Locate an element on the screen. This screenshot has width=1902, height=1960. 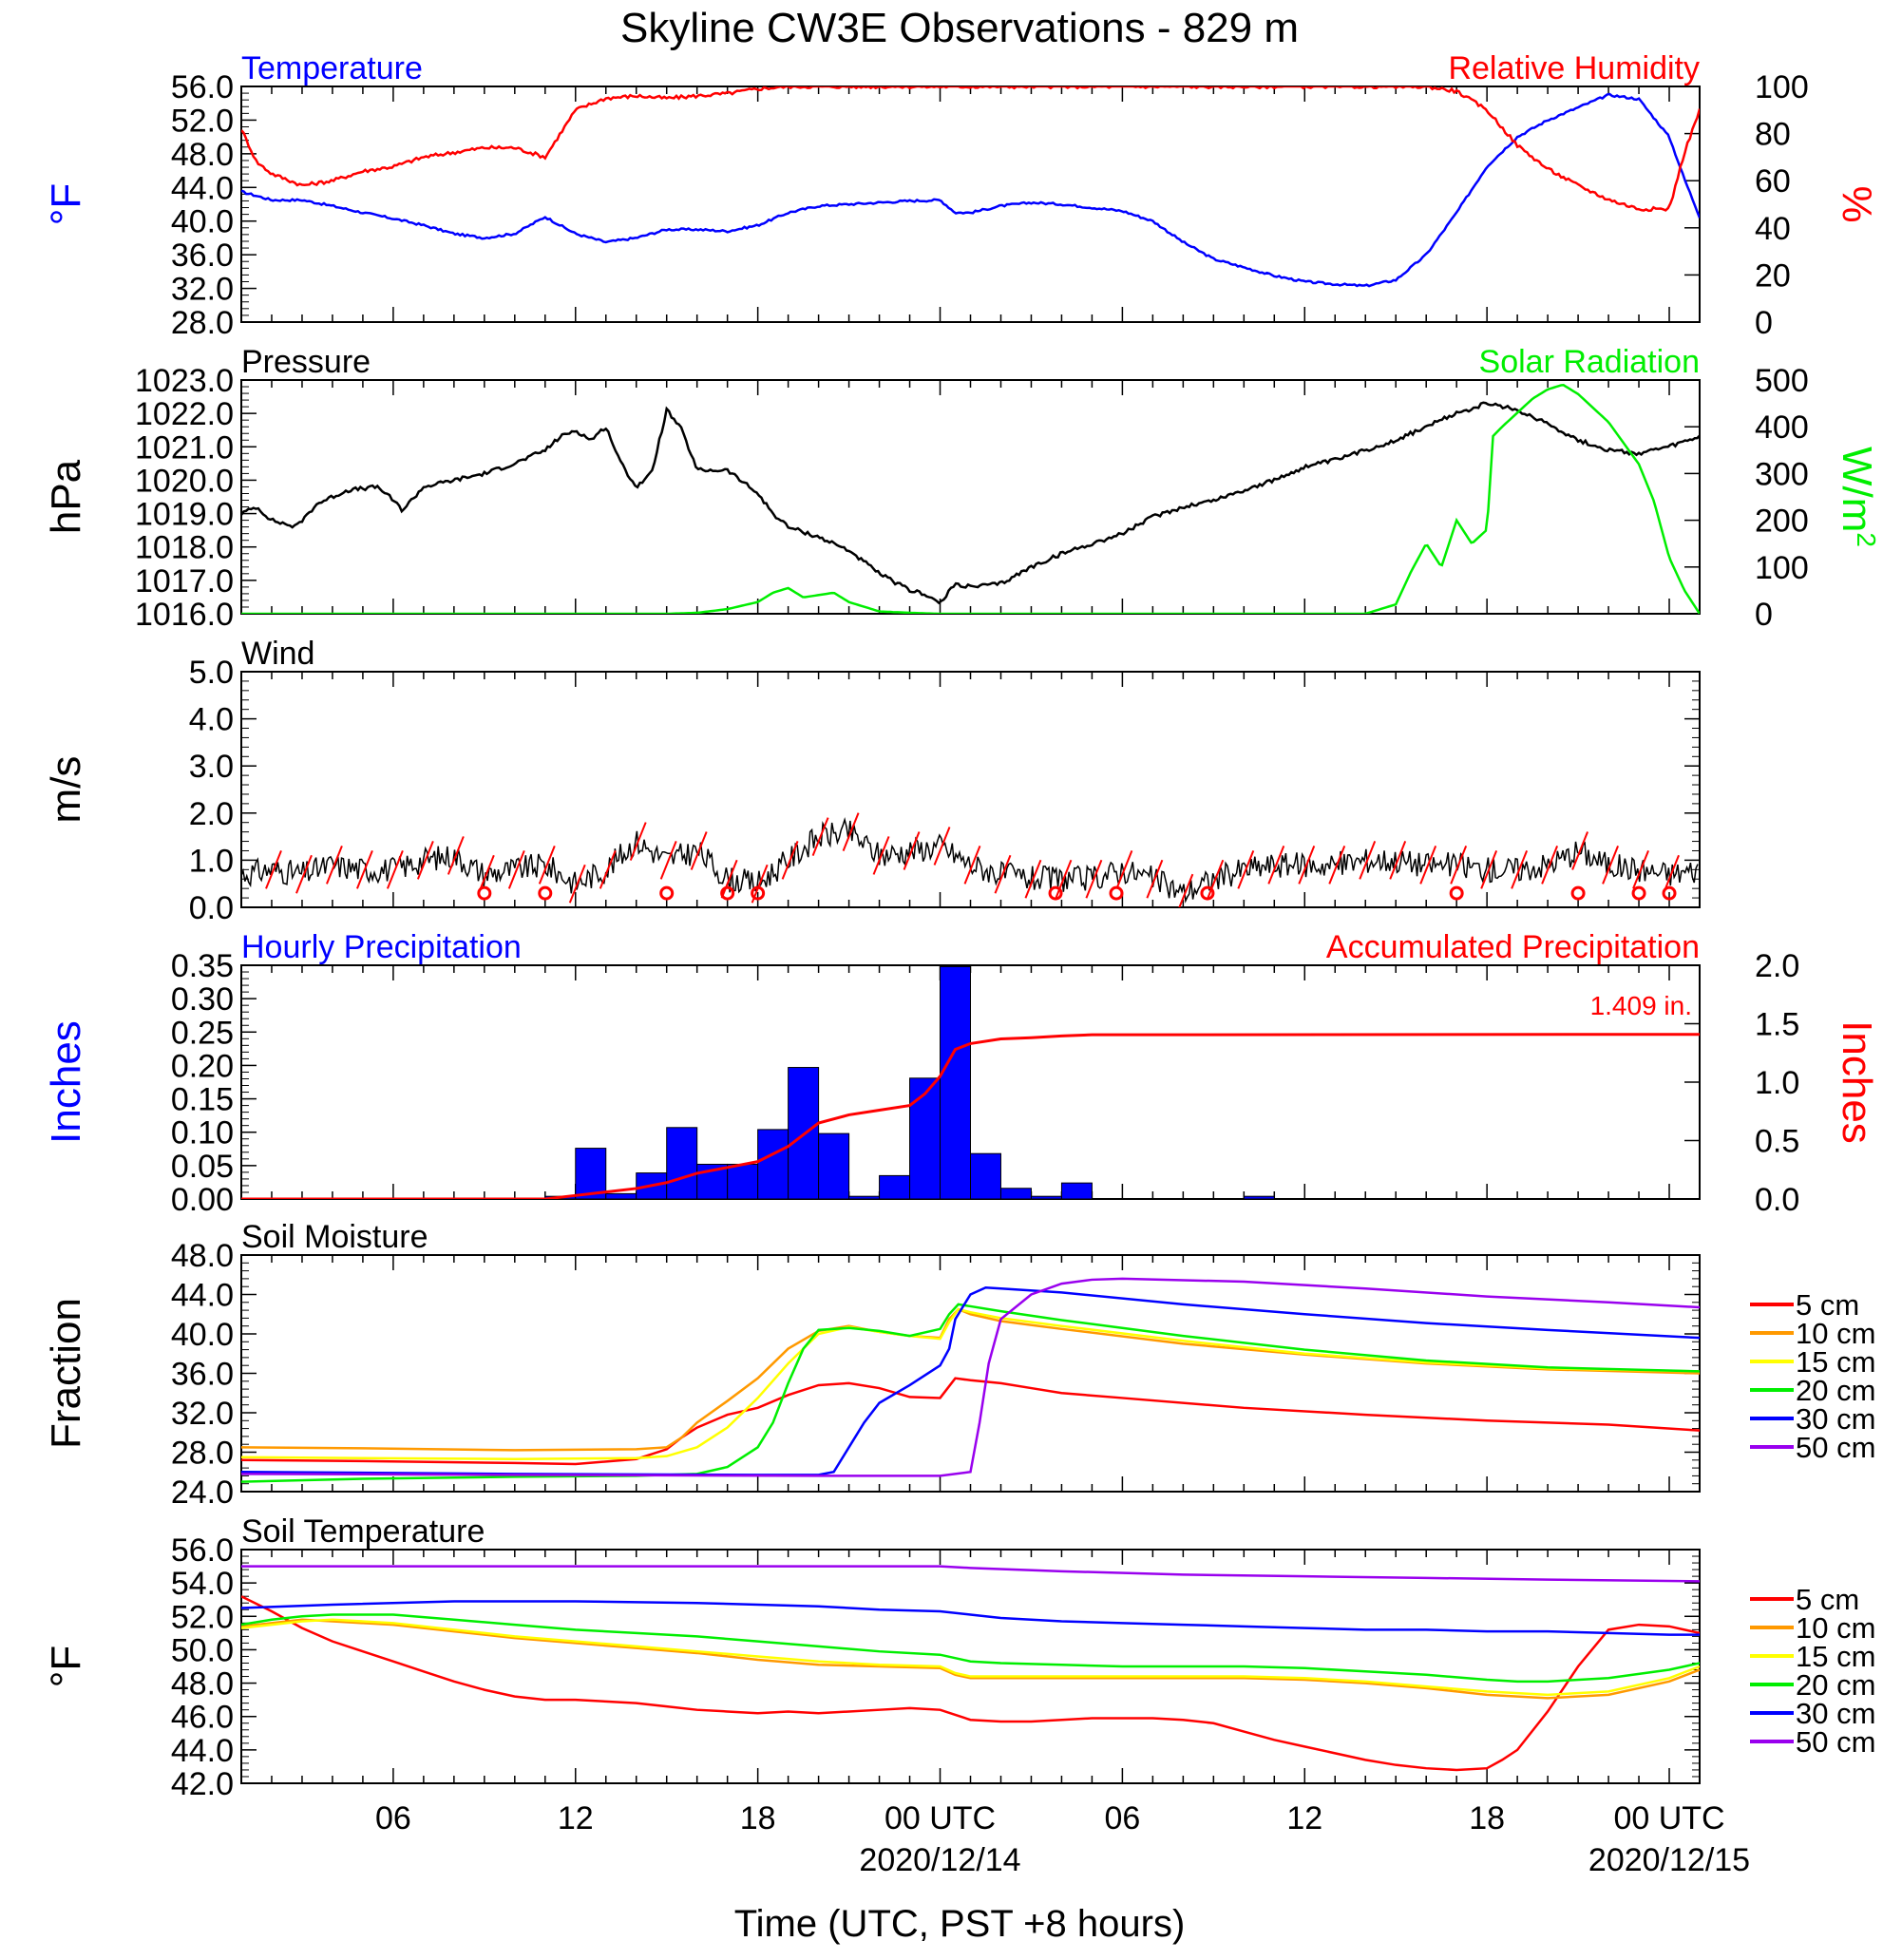
y-tick-label: 1017.0 is located at coordinates (184, 581).